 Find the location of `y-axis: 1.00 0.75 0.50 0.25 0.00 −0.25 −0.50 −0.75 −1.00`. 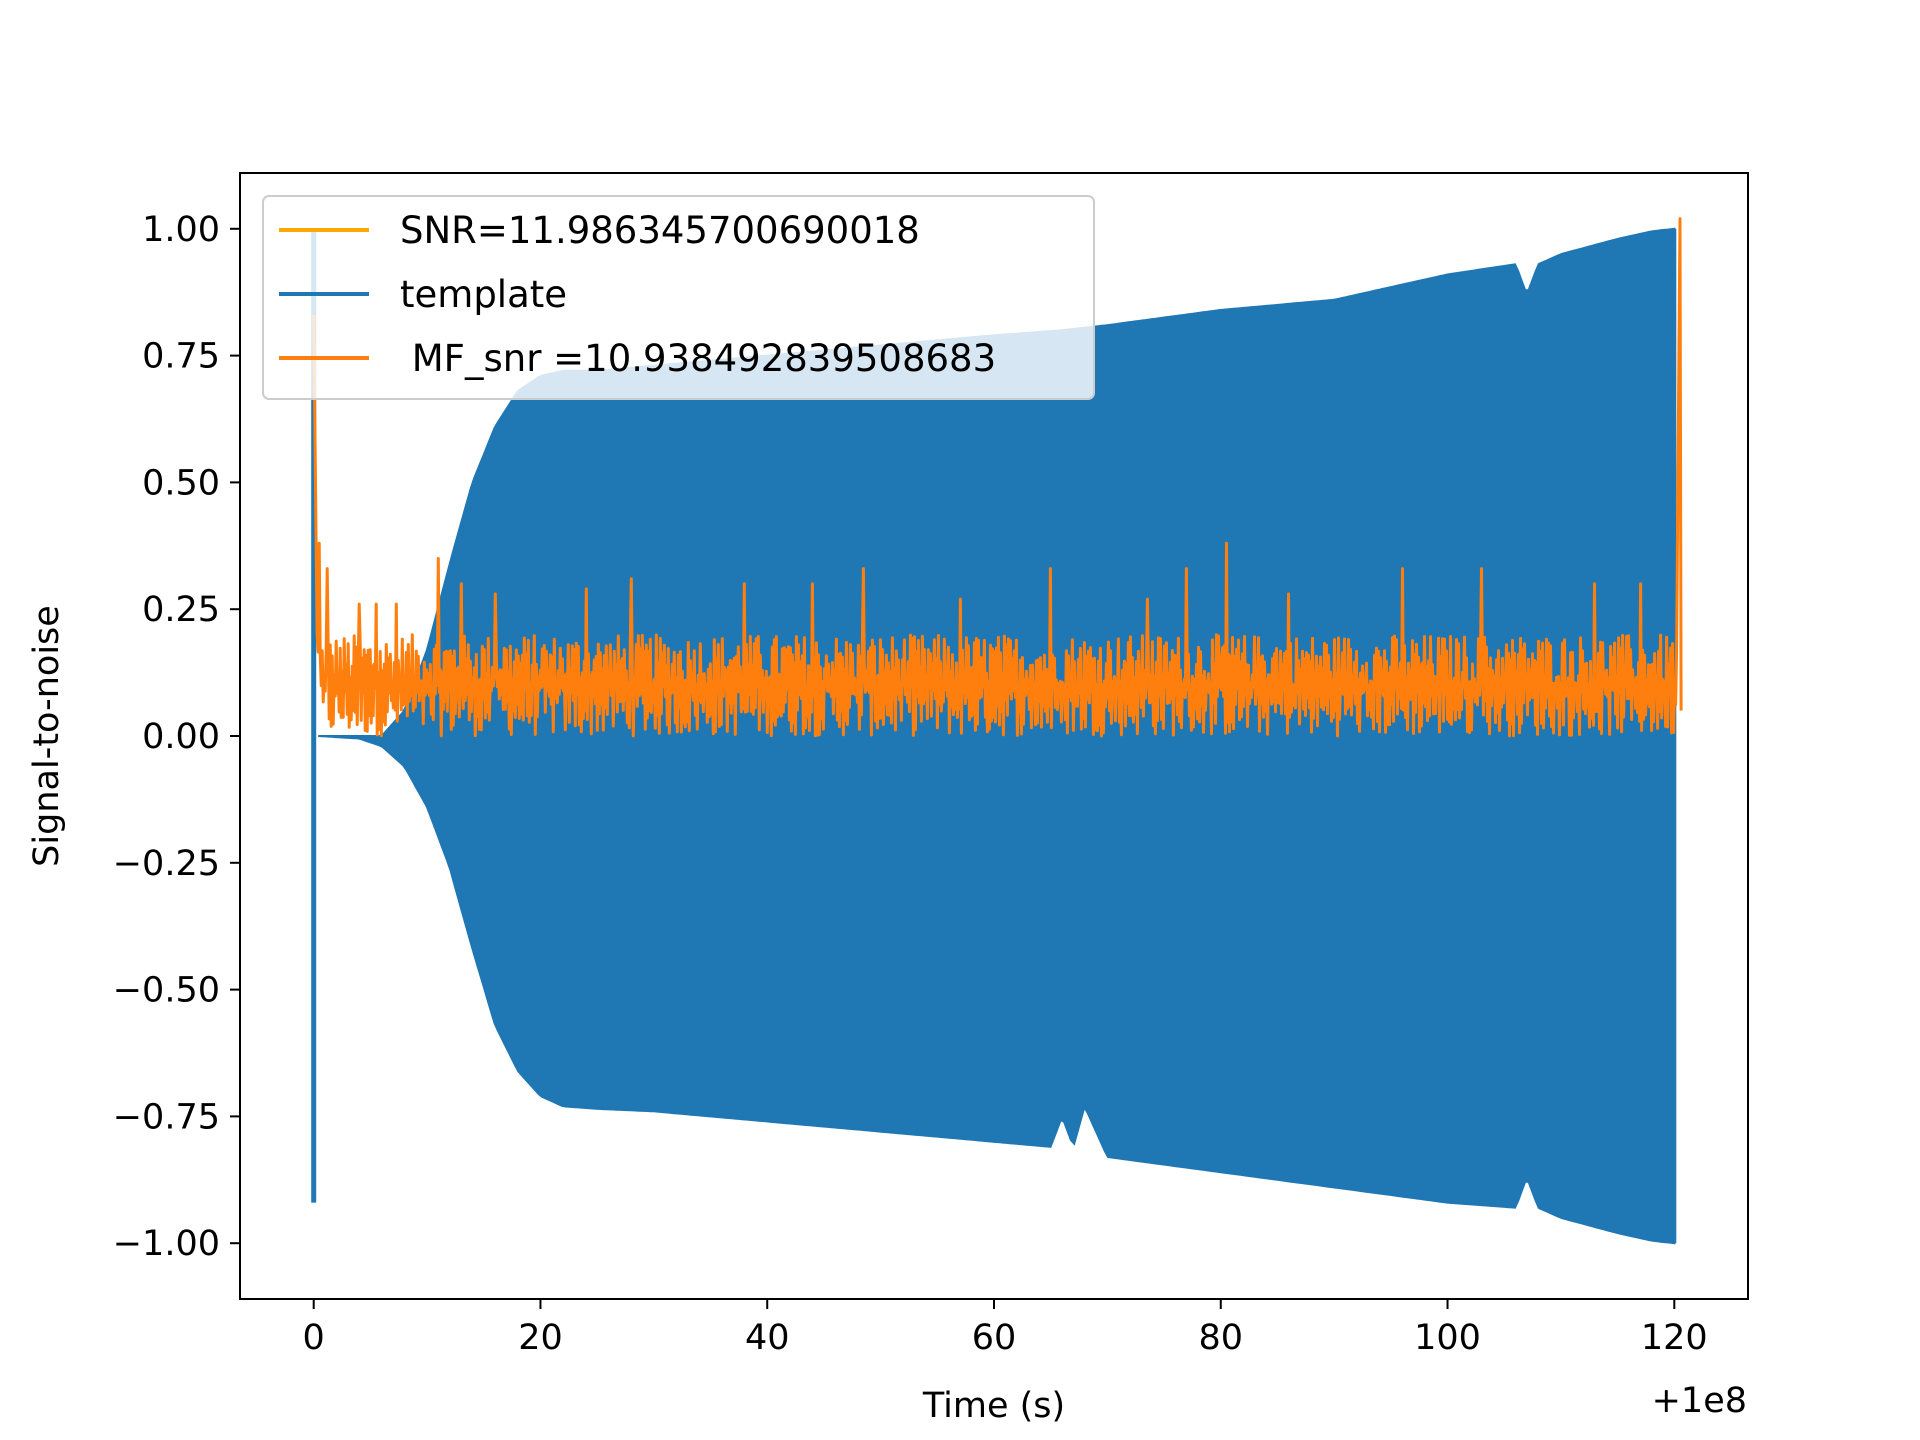

y-axis: 1.00 0.75 0.50 0.25 0.00 −0.25 −0.50 −0.75 −1.00 is located at coordinates (176, 737).